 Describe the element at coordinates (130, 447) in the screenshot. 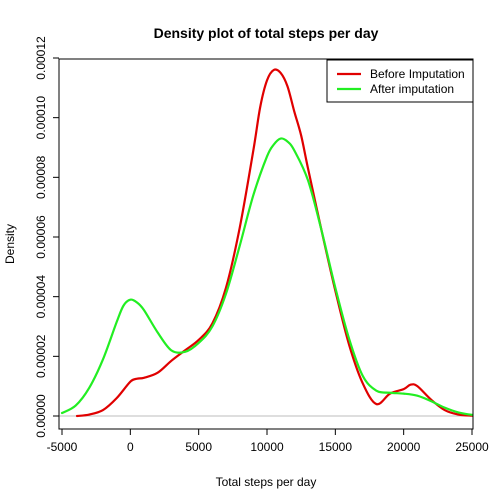

I see `x-tick-label: 0` at that location.